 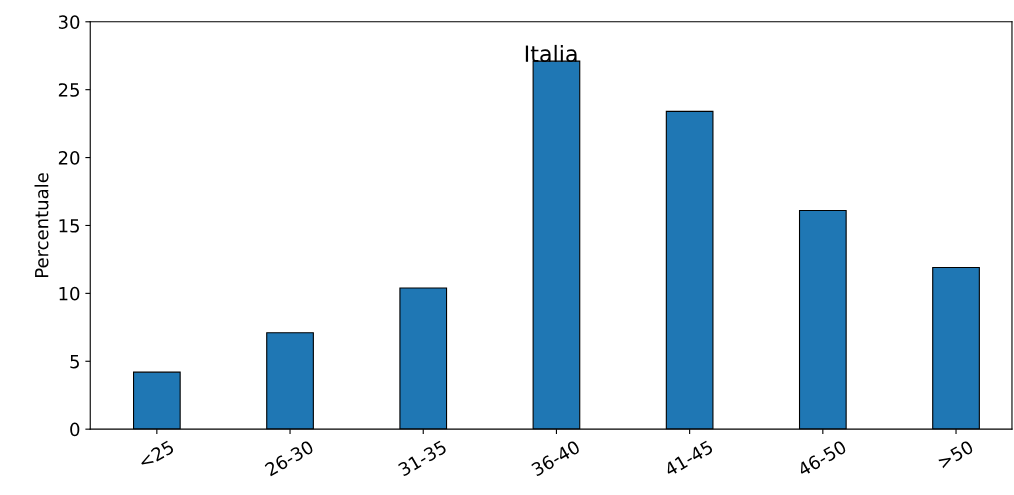 I want to click on y-tick-label: 15, so click(x=69, y=226).